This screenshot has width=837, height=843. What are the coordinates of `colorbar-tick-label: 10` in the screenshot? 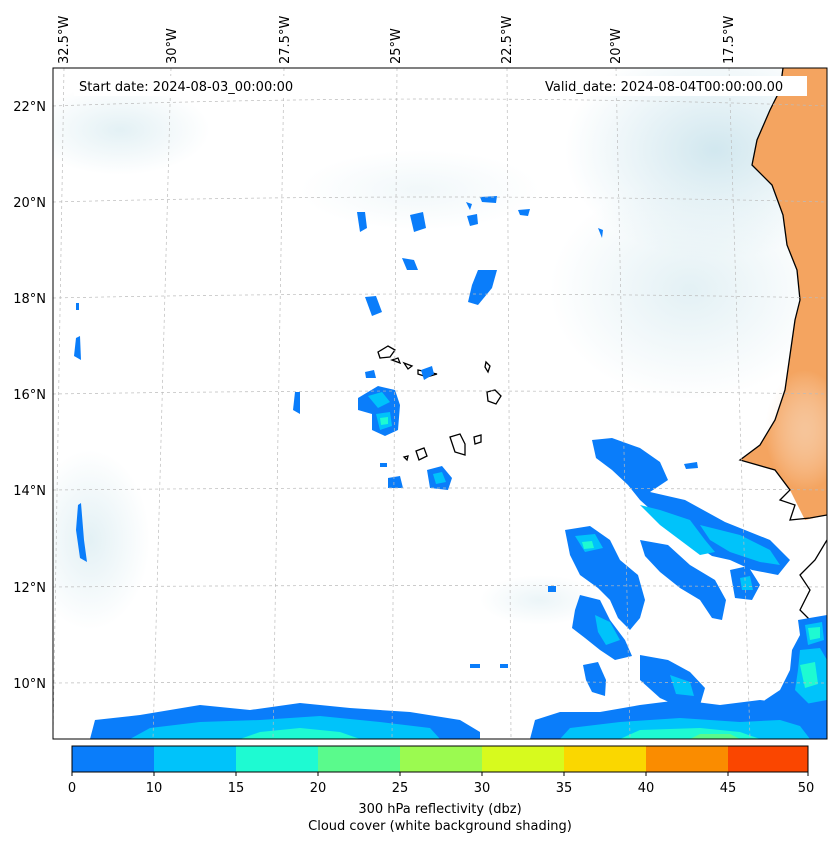 It's located at (154, 788).